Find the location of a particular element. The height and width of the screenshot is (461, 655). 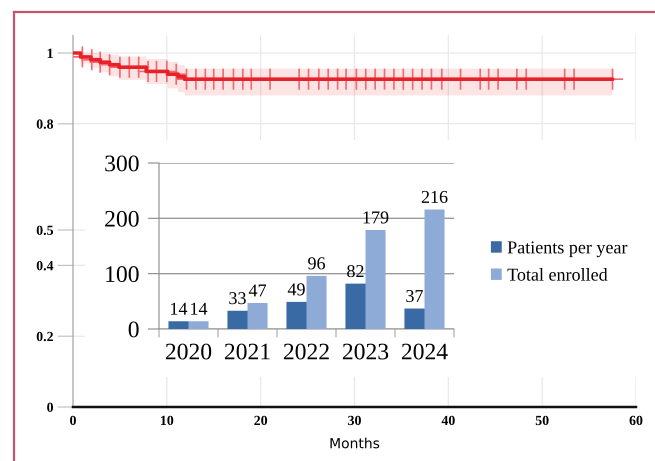

y-tick-label: 0.4 is located at coordinates (45, 265).